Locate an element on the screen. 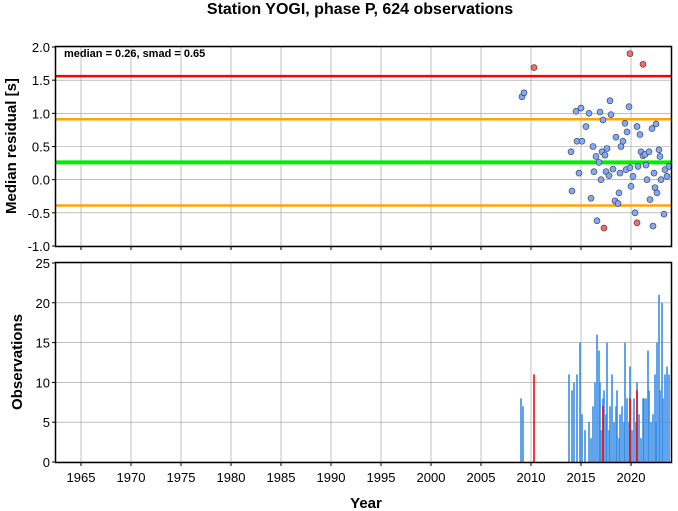  year-x-tick-label: 2015 is located at coordinates (581, 477).